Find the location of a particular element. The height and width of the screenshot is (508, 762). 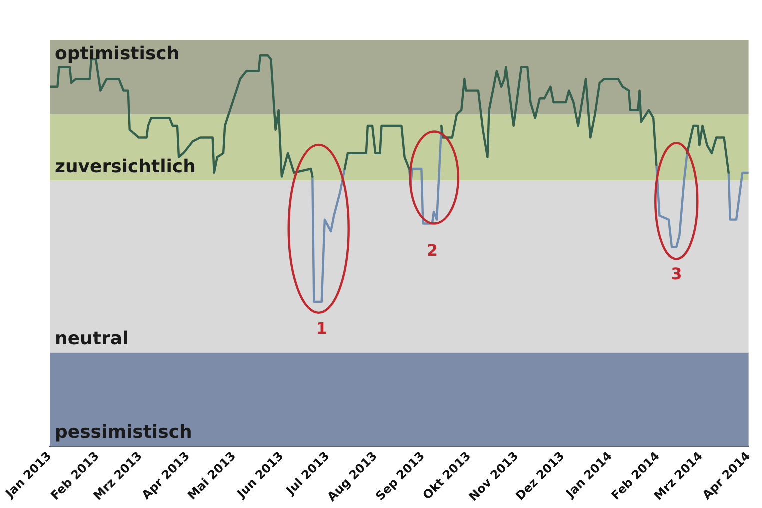

band-label: zuversichtlich is located at coordinates (125, 167).